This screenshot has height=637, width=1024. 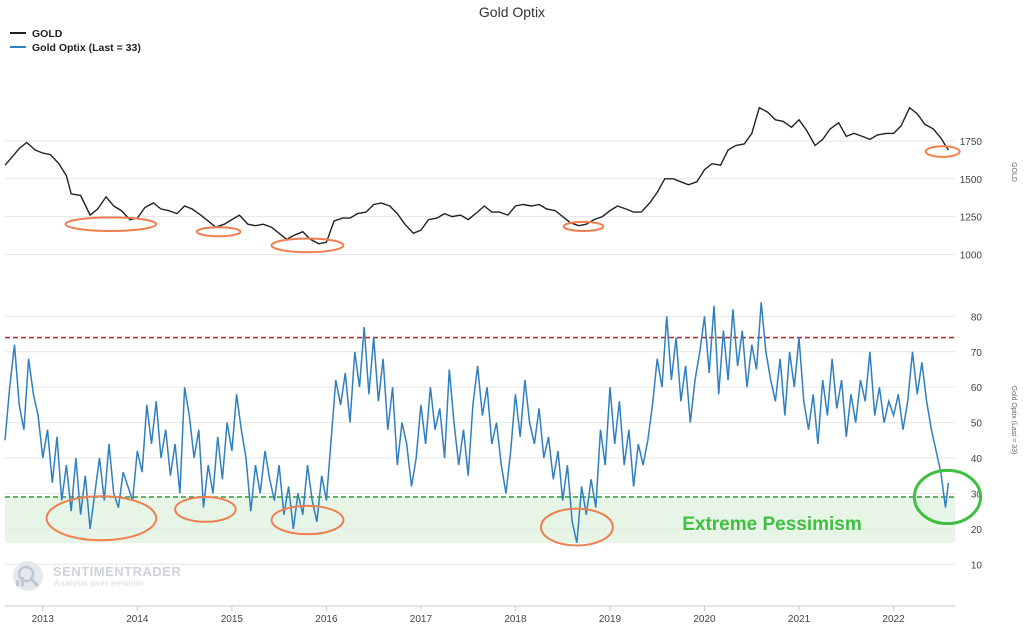 I want to click on optix-y-tick-label: 20, so click(x=977, y=530).